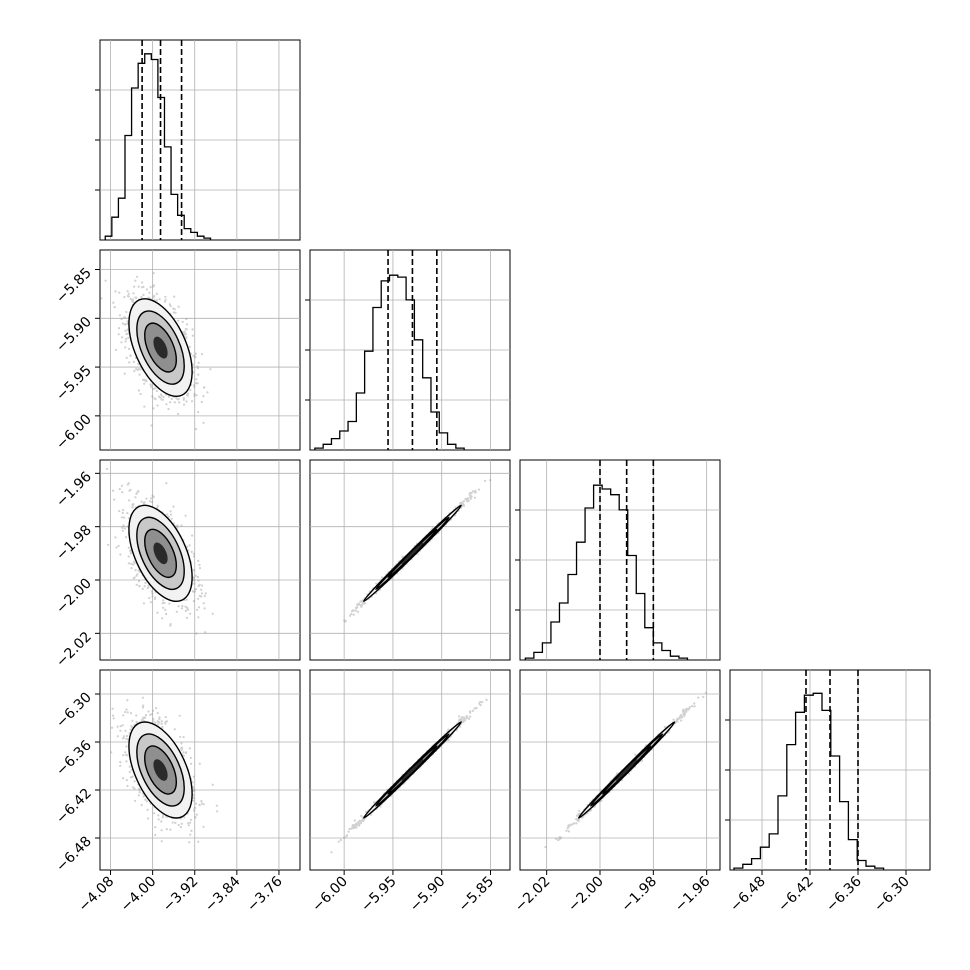 This screenshot has width=970, height=970. I want to click on x-tick-label: −6.42, so click(796, 895).